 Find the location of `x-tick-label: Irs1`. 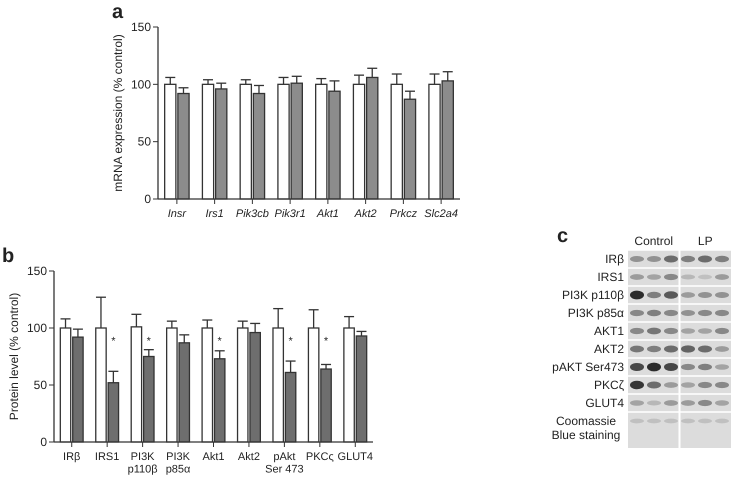

x-tick-label: Irs1 is located at coordinates (214, 214).